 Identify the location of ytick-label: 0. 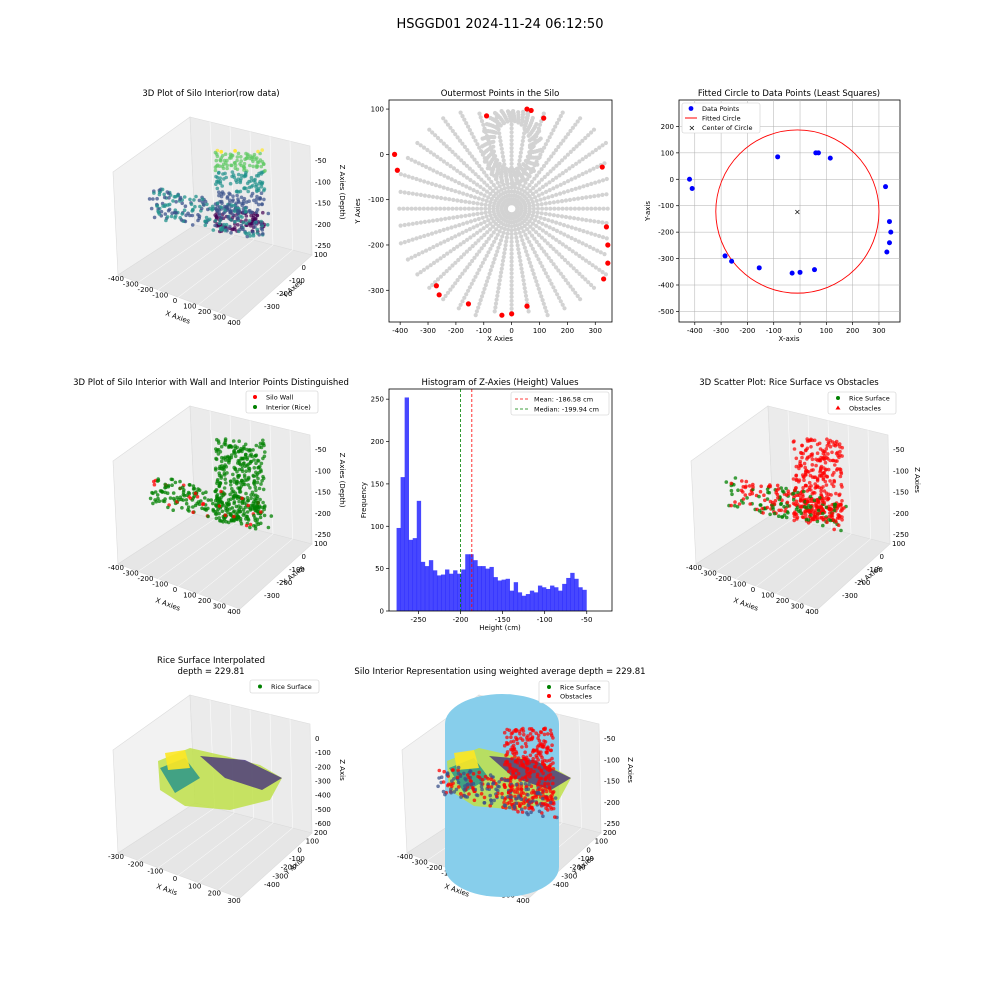
(588, 850).